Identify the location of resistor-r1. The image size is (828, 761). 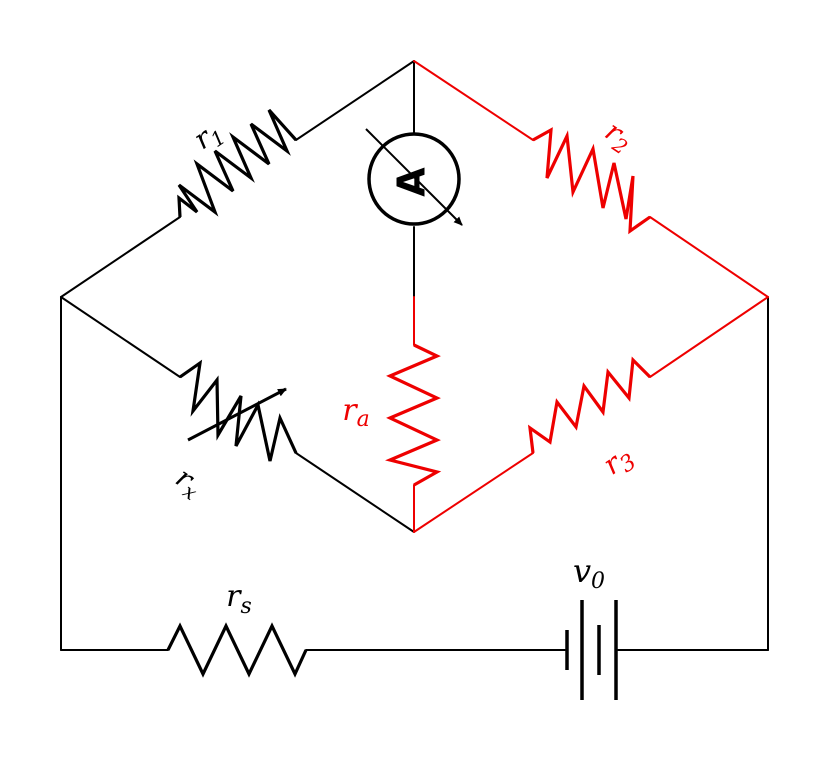
(237, 163).